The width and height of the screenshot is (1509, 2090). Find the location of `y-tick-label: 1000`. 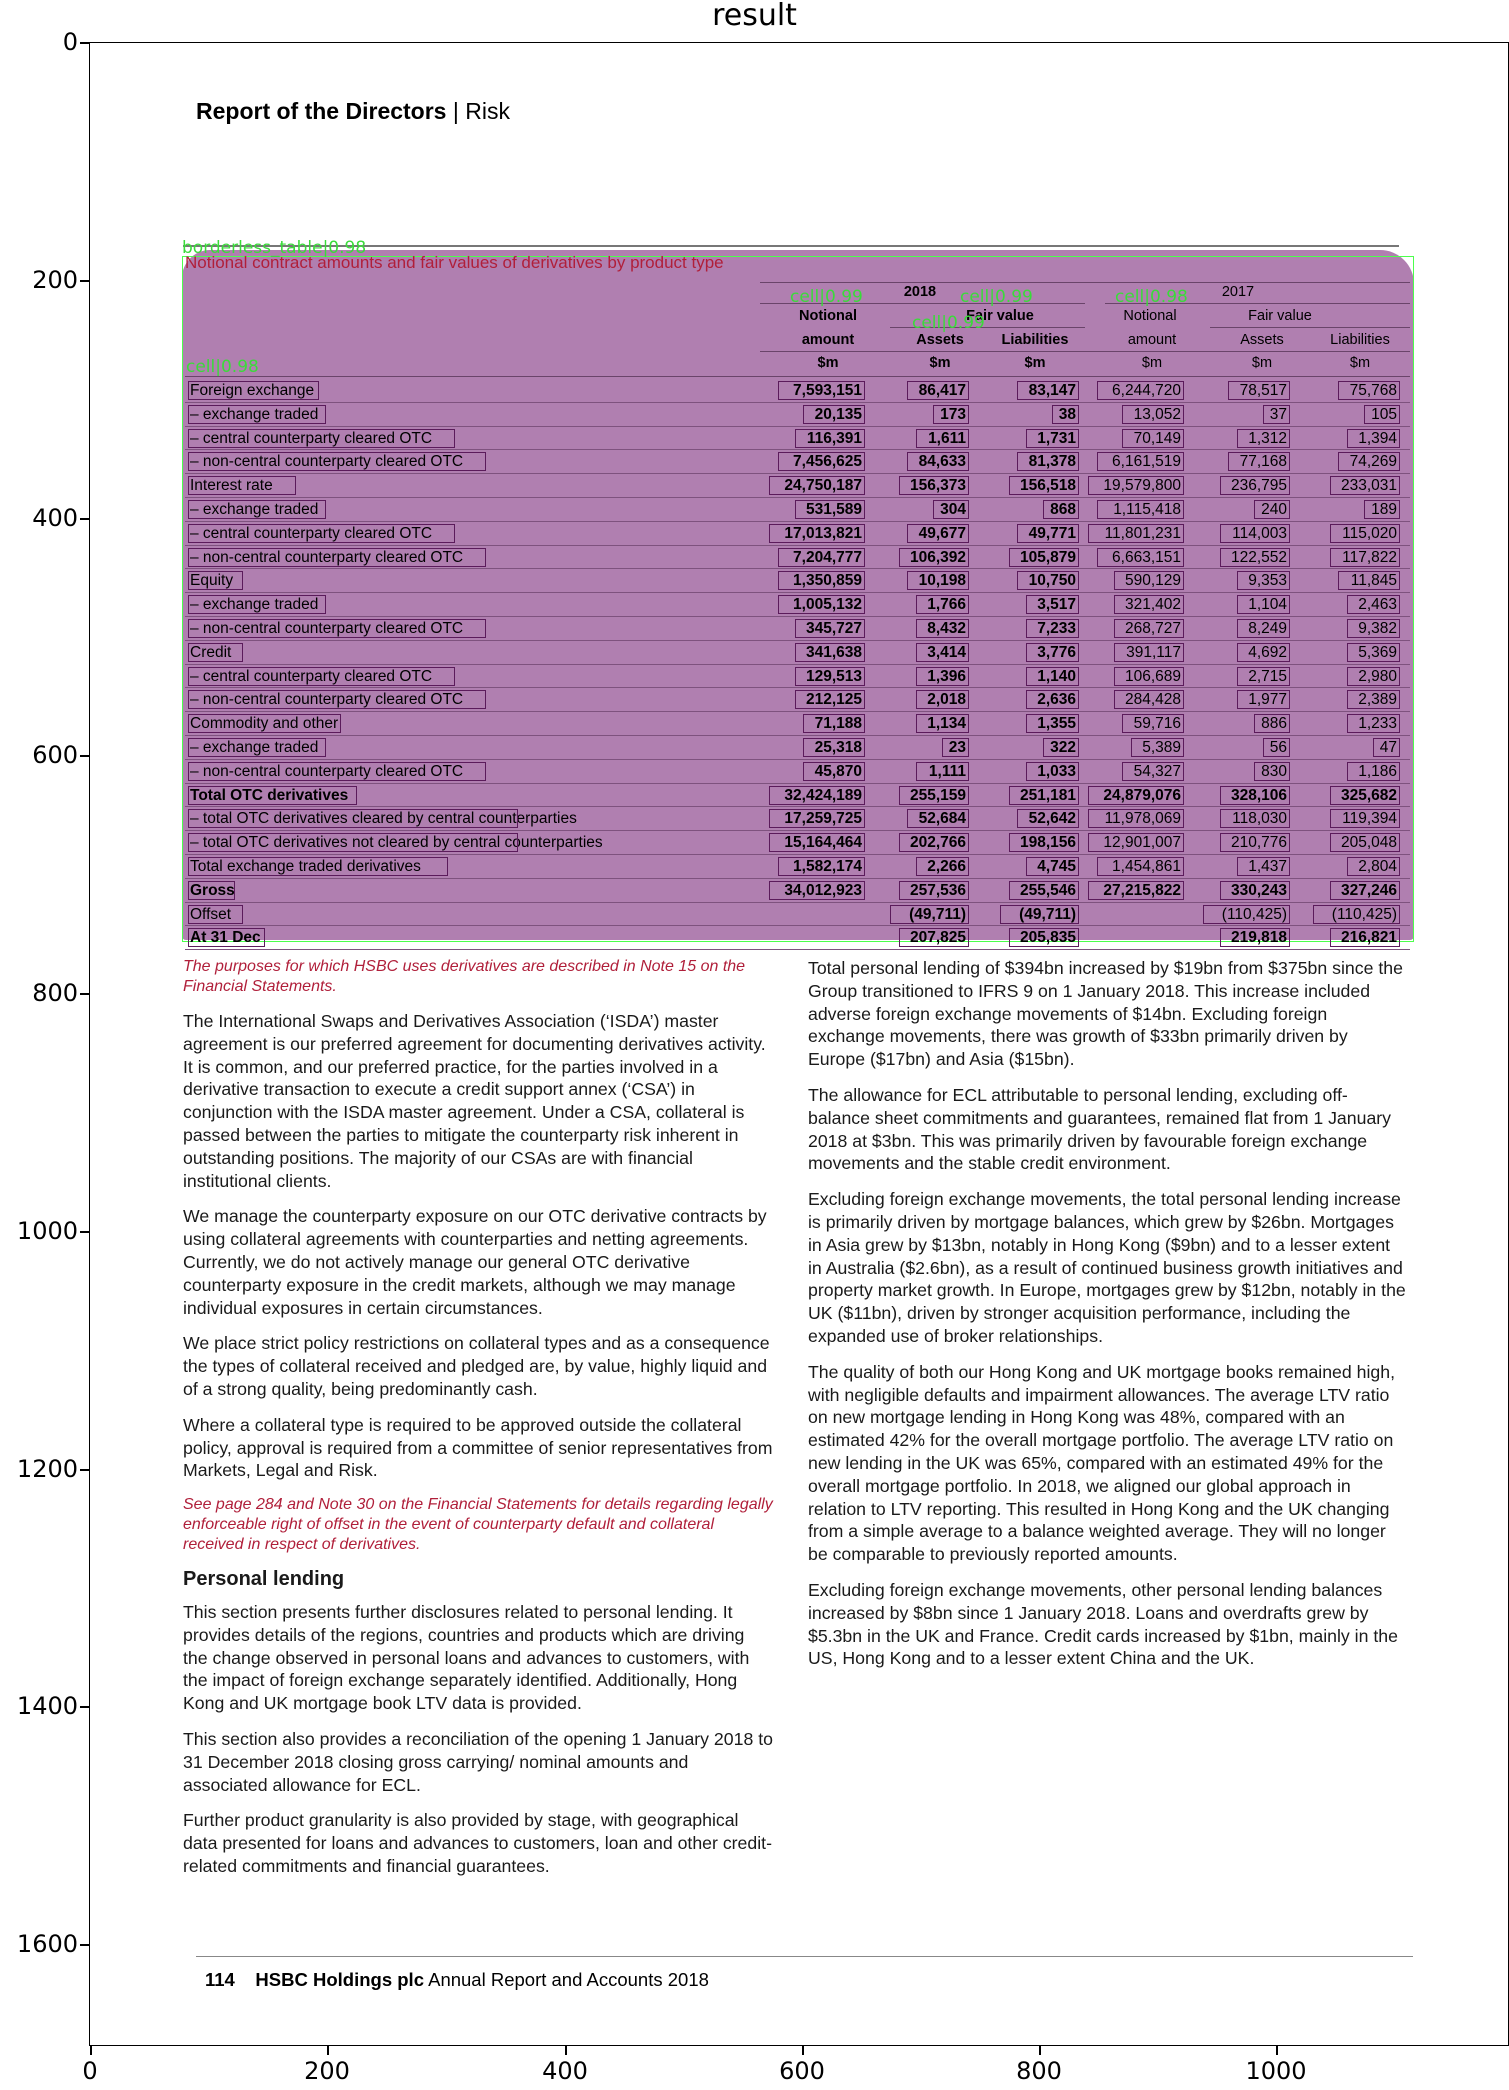

y-tick-label: 1000 is located at coordinates (47, 1231).